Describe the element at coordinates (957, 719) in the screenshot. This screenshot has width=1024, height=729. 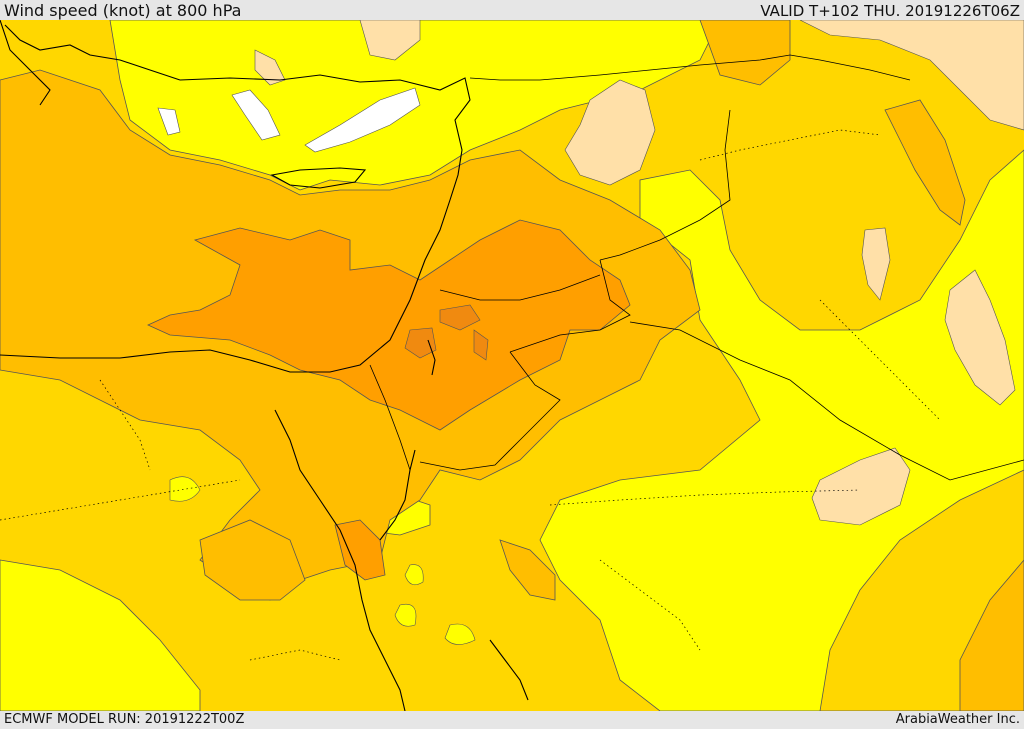
I see `credit: ArabiaWeather Inc.` at that location.